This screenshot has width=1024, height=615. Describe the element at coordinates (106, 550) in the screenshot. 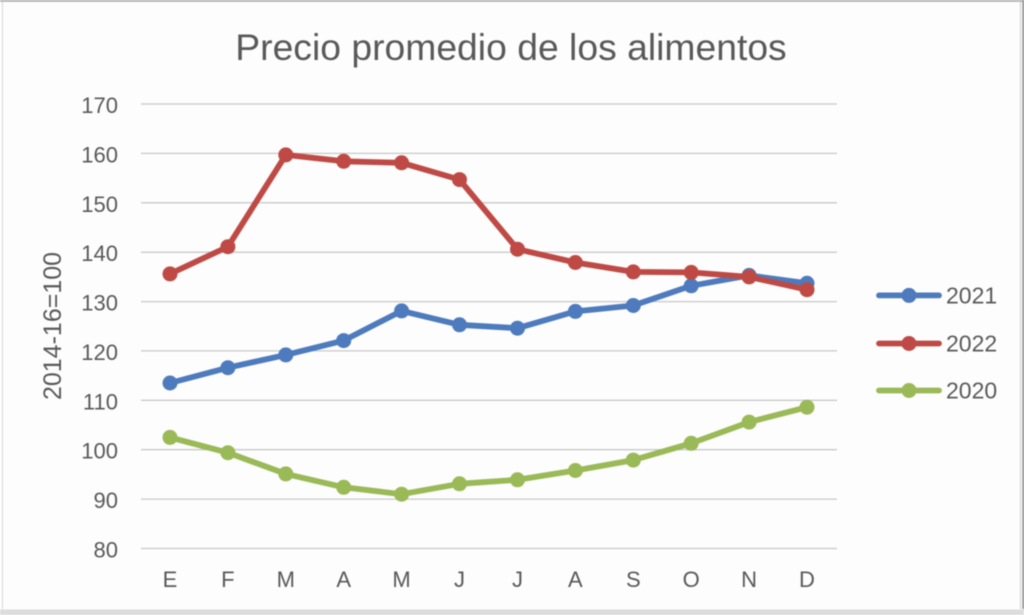

I see `svg-text: 80` at that location.